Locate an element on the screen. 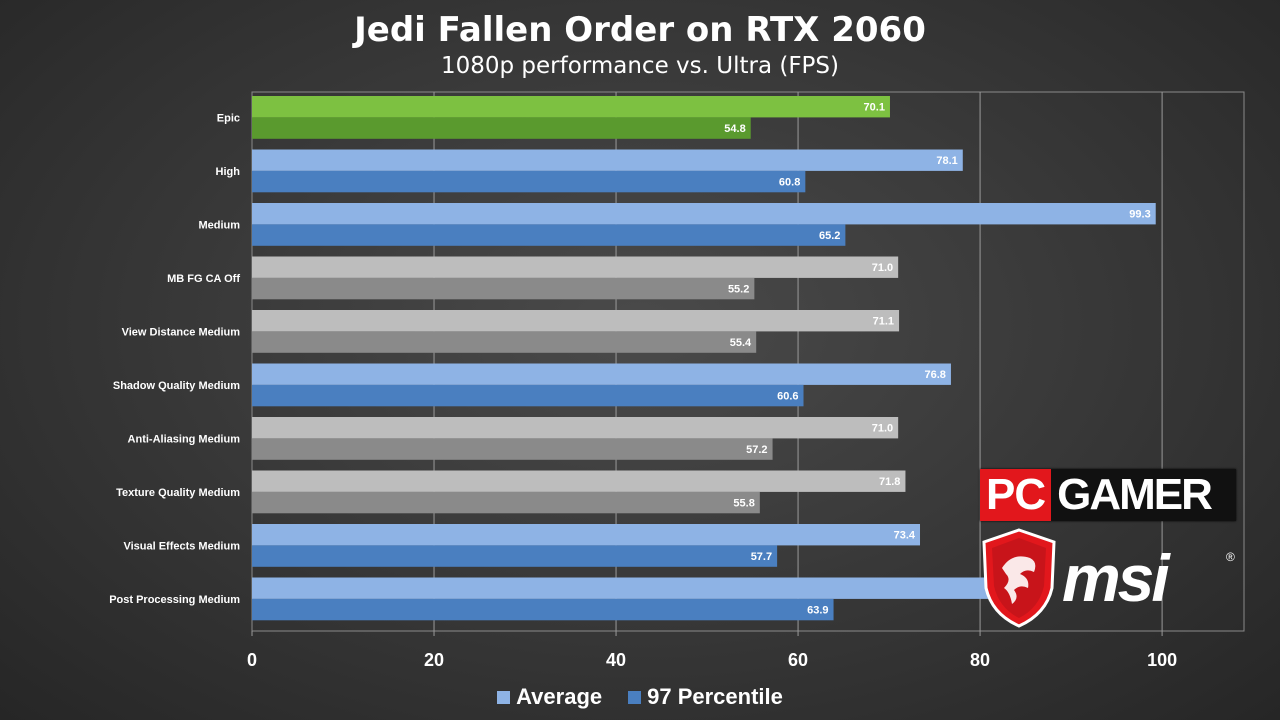 Image resolution: width=1280 pixels, height=720 pixels. pc-gamer-logo: PC GAMER is located at coordinates (1108, 495).